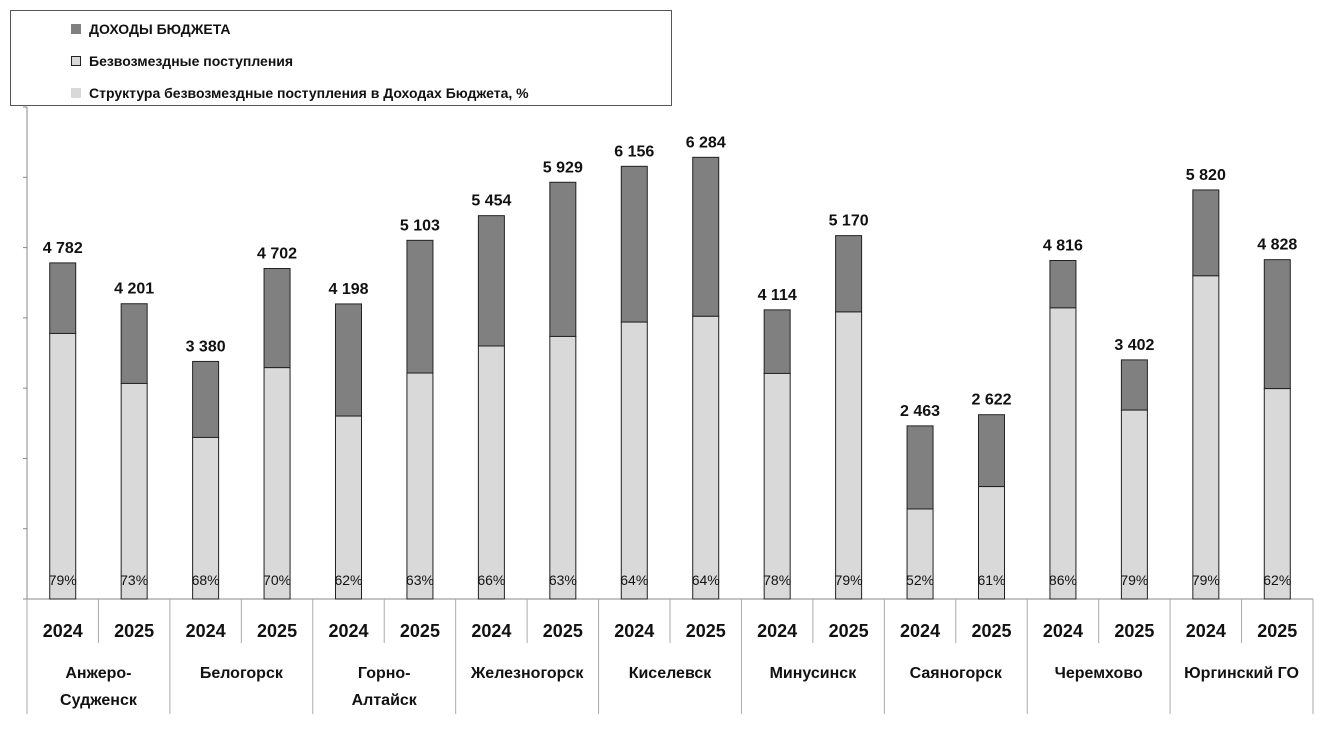 The width and height of the screenshot is (1322, 729). What do you see at coordinates (98, 673) in the screenshot?
I see `x-tick-label-city: Анжеро-` at bounding box center [98, 673].